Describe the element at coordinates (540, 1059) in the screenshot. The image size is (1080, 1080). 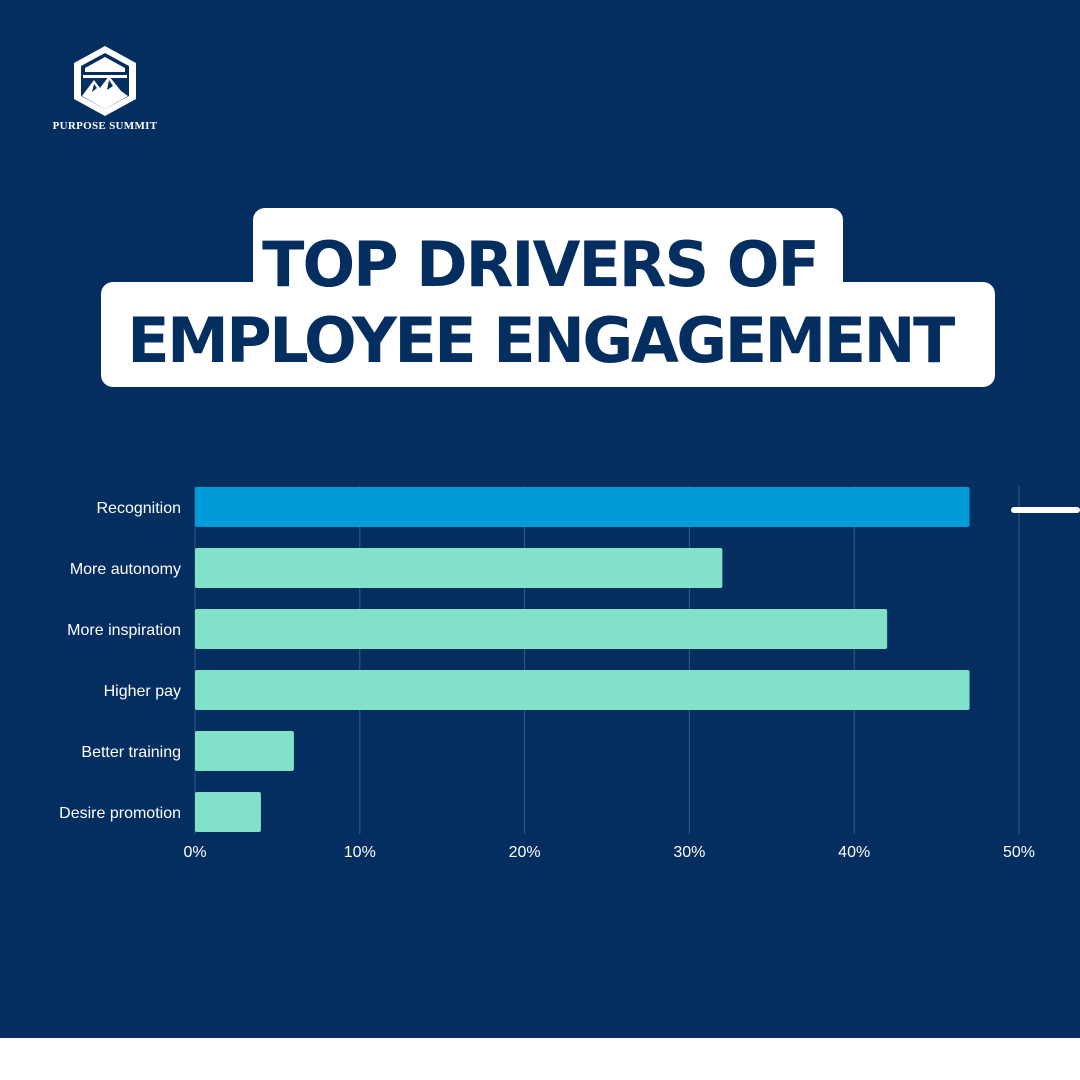
I see `bottom-strip` at that location.